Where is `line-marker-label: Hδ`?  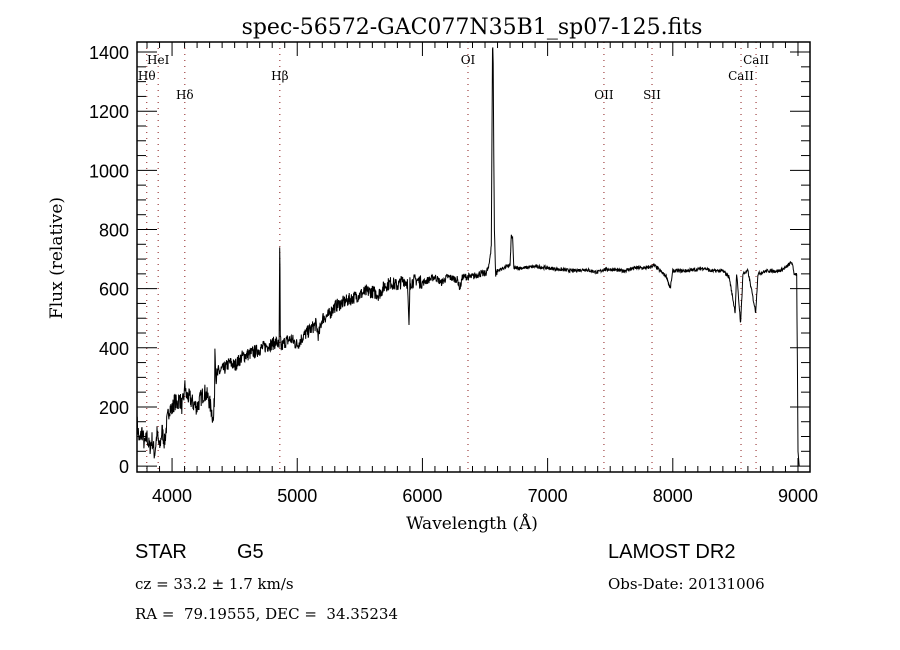
line-marker-label: Hδ is located at coordinates (185, 95).